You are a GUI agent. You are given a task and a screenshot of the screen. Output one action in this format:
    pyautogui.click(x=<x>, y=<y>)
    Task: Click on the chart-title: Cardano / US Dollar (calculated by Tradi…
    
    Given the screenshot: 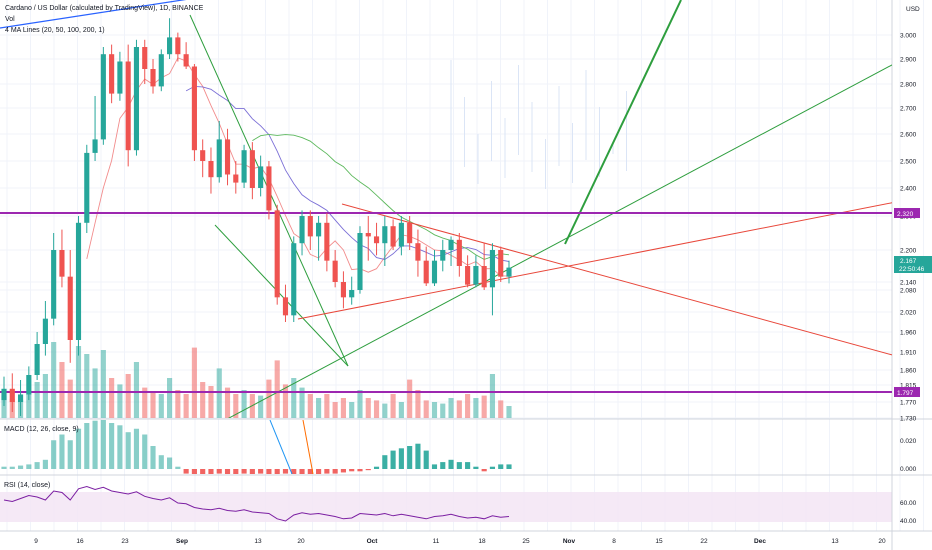 What is the action you would take?
    pyautogui.click(x=104, y=8)
    